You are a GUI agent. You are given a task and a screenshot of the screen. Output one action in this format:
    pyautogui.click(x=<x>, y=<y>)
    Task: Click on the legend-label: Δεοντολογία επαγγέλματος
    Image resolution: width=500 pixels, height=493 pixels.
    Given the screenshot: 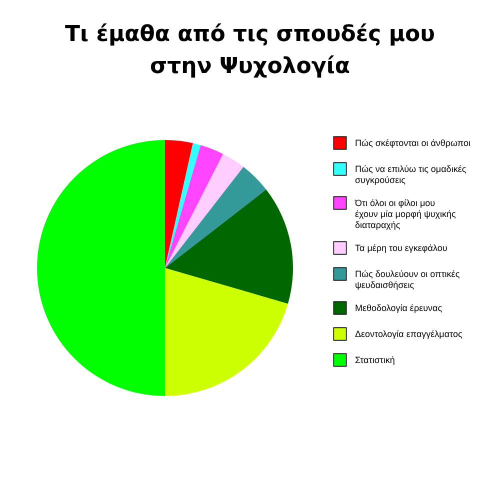 What is the action you would take?
    pyautogui.click(x=409, y=334)
    